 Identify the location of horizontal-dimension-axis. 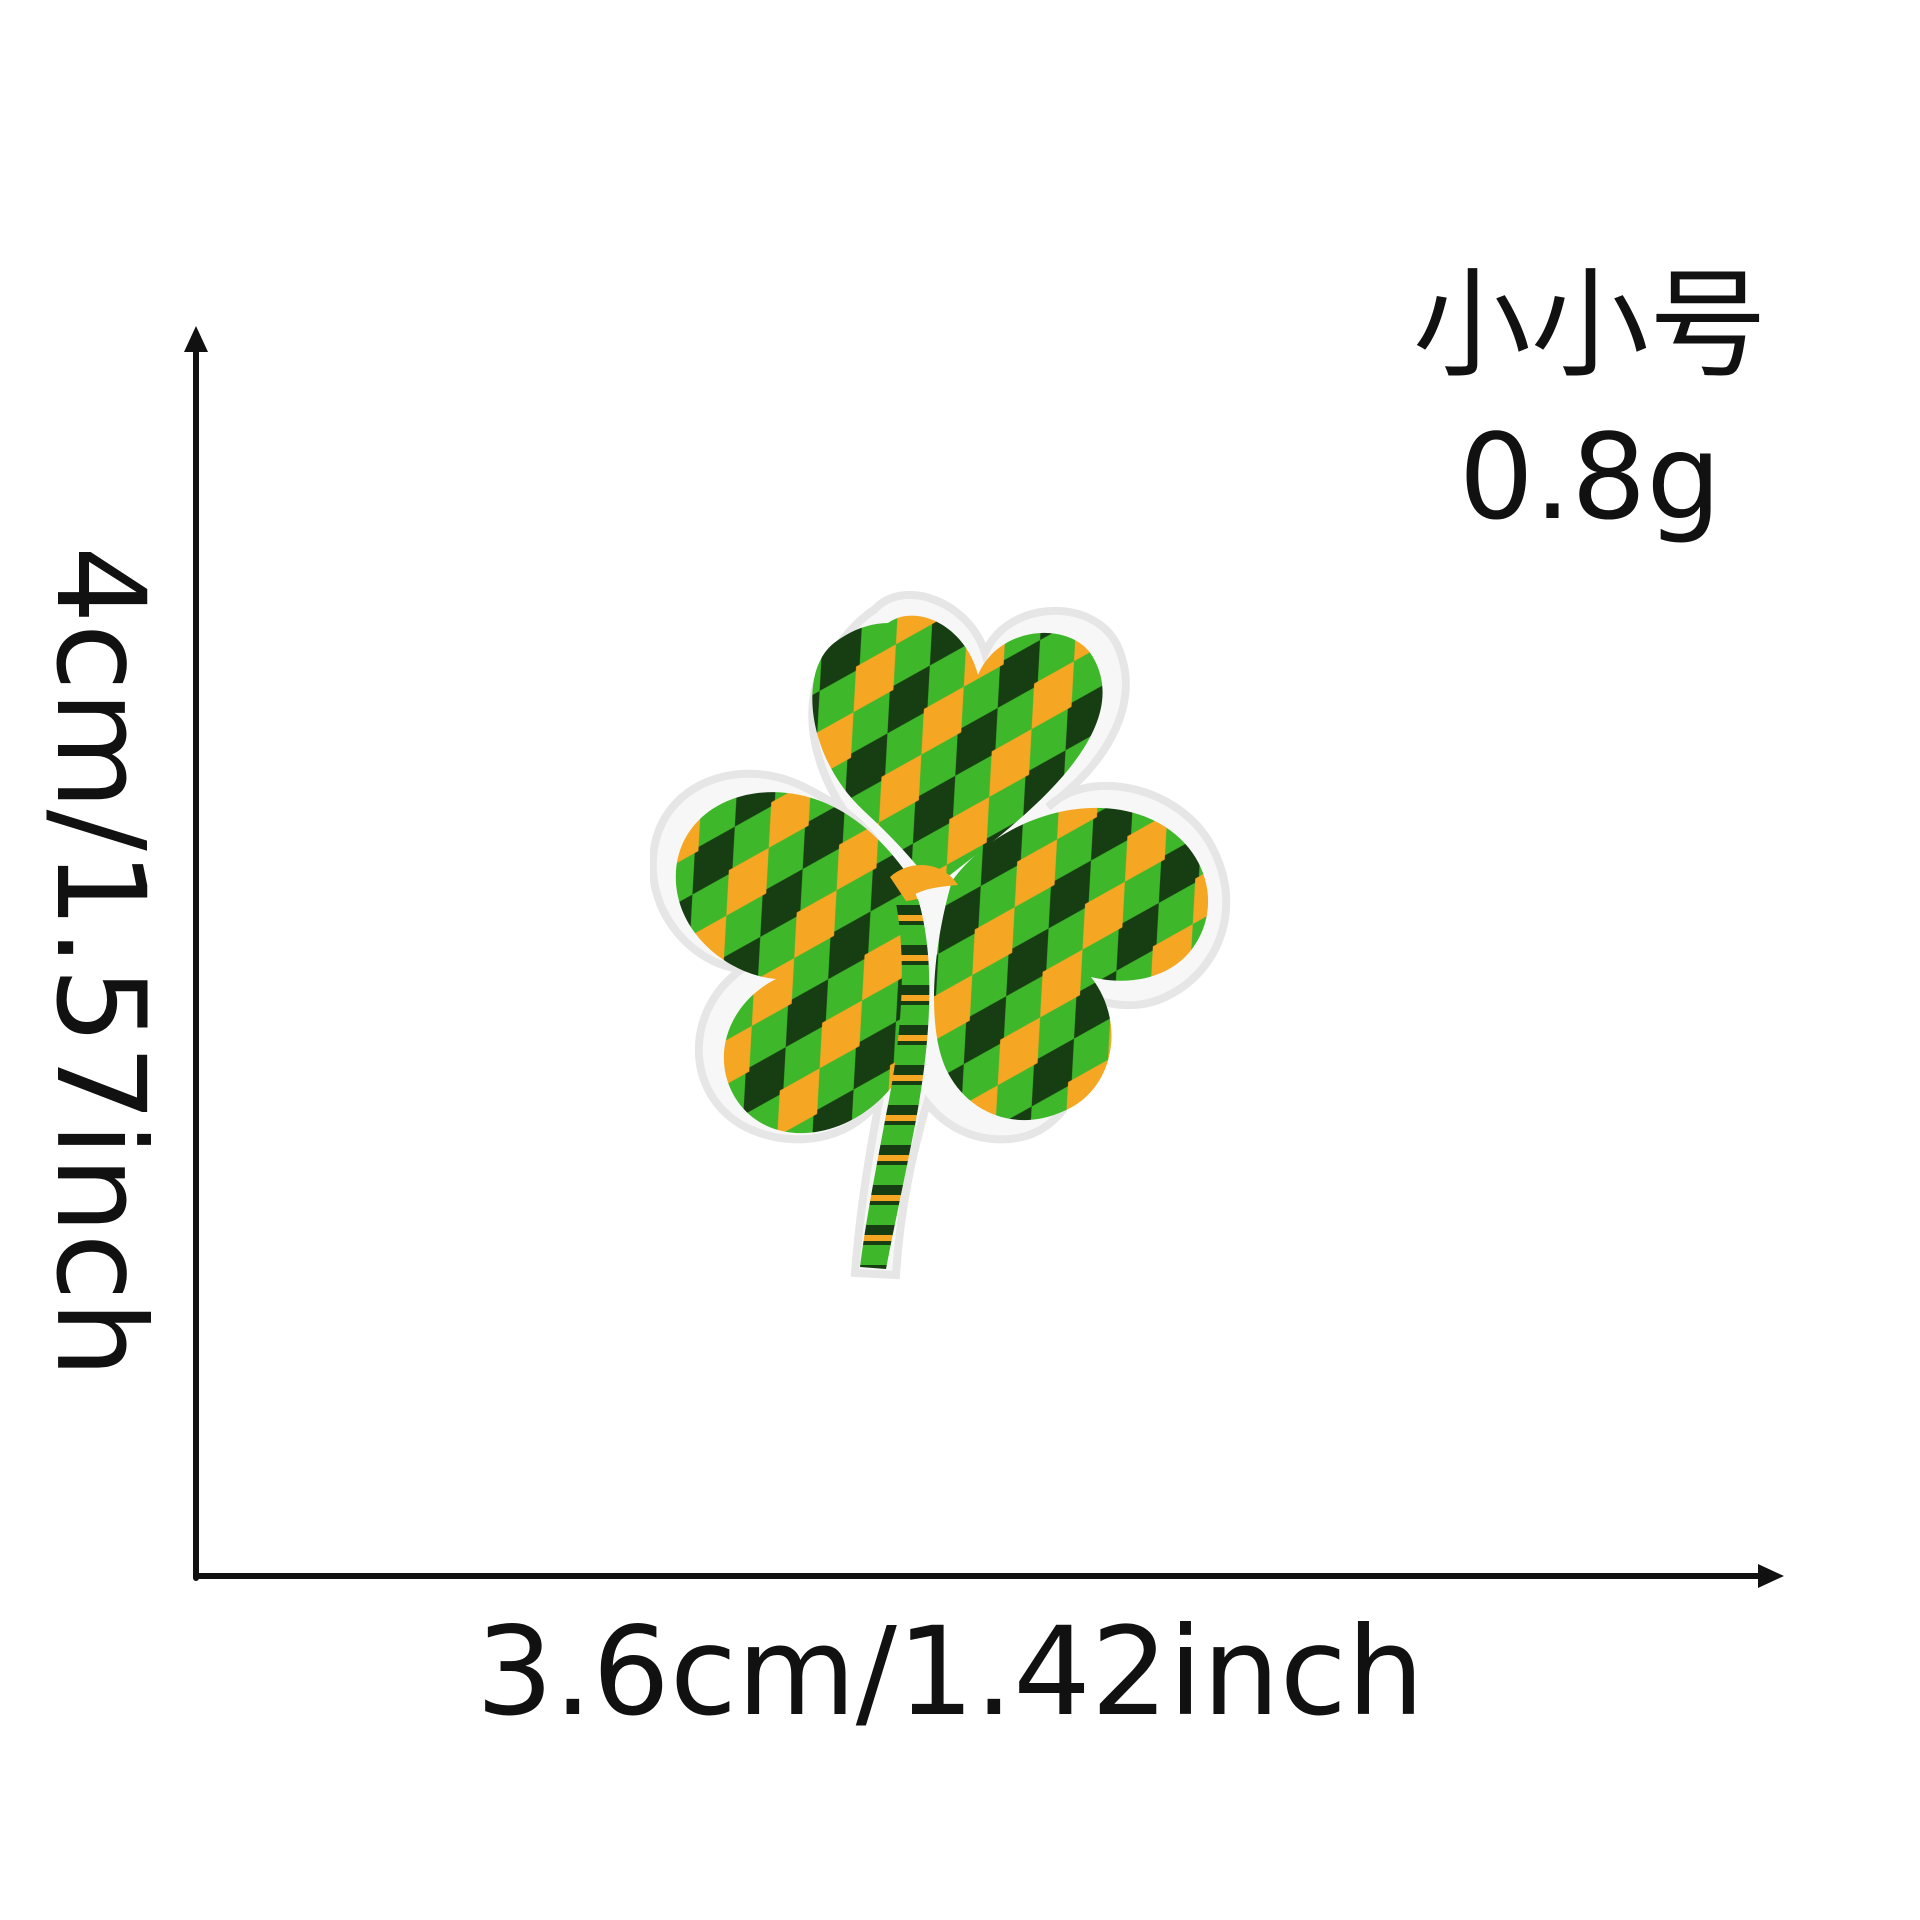
(988, 1576).